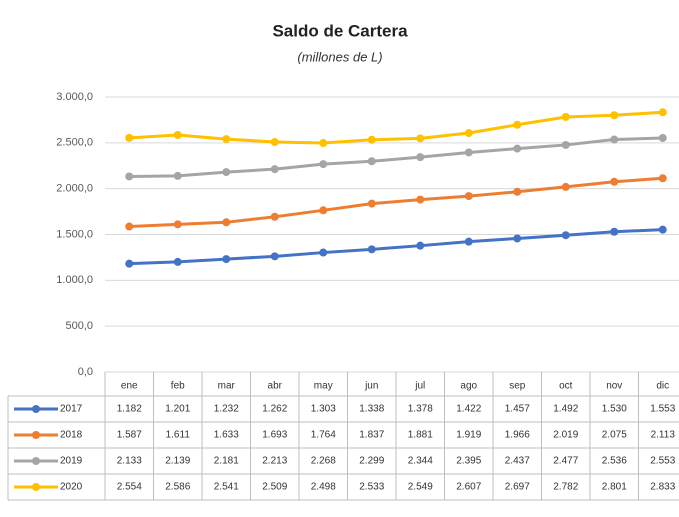 The image size is (679, 517). I want to click on data-label: 2.607, so click(468, 487).